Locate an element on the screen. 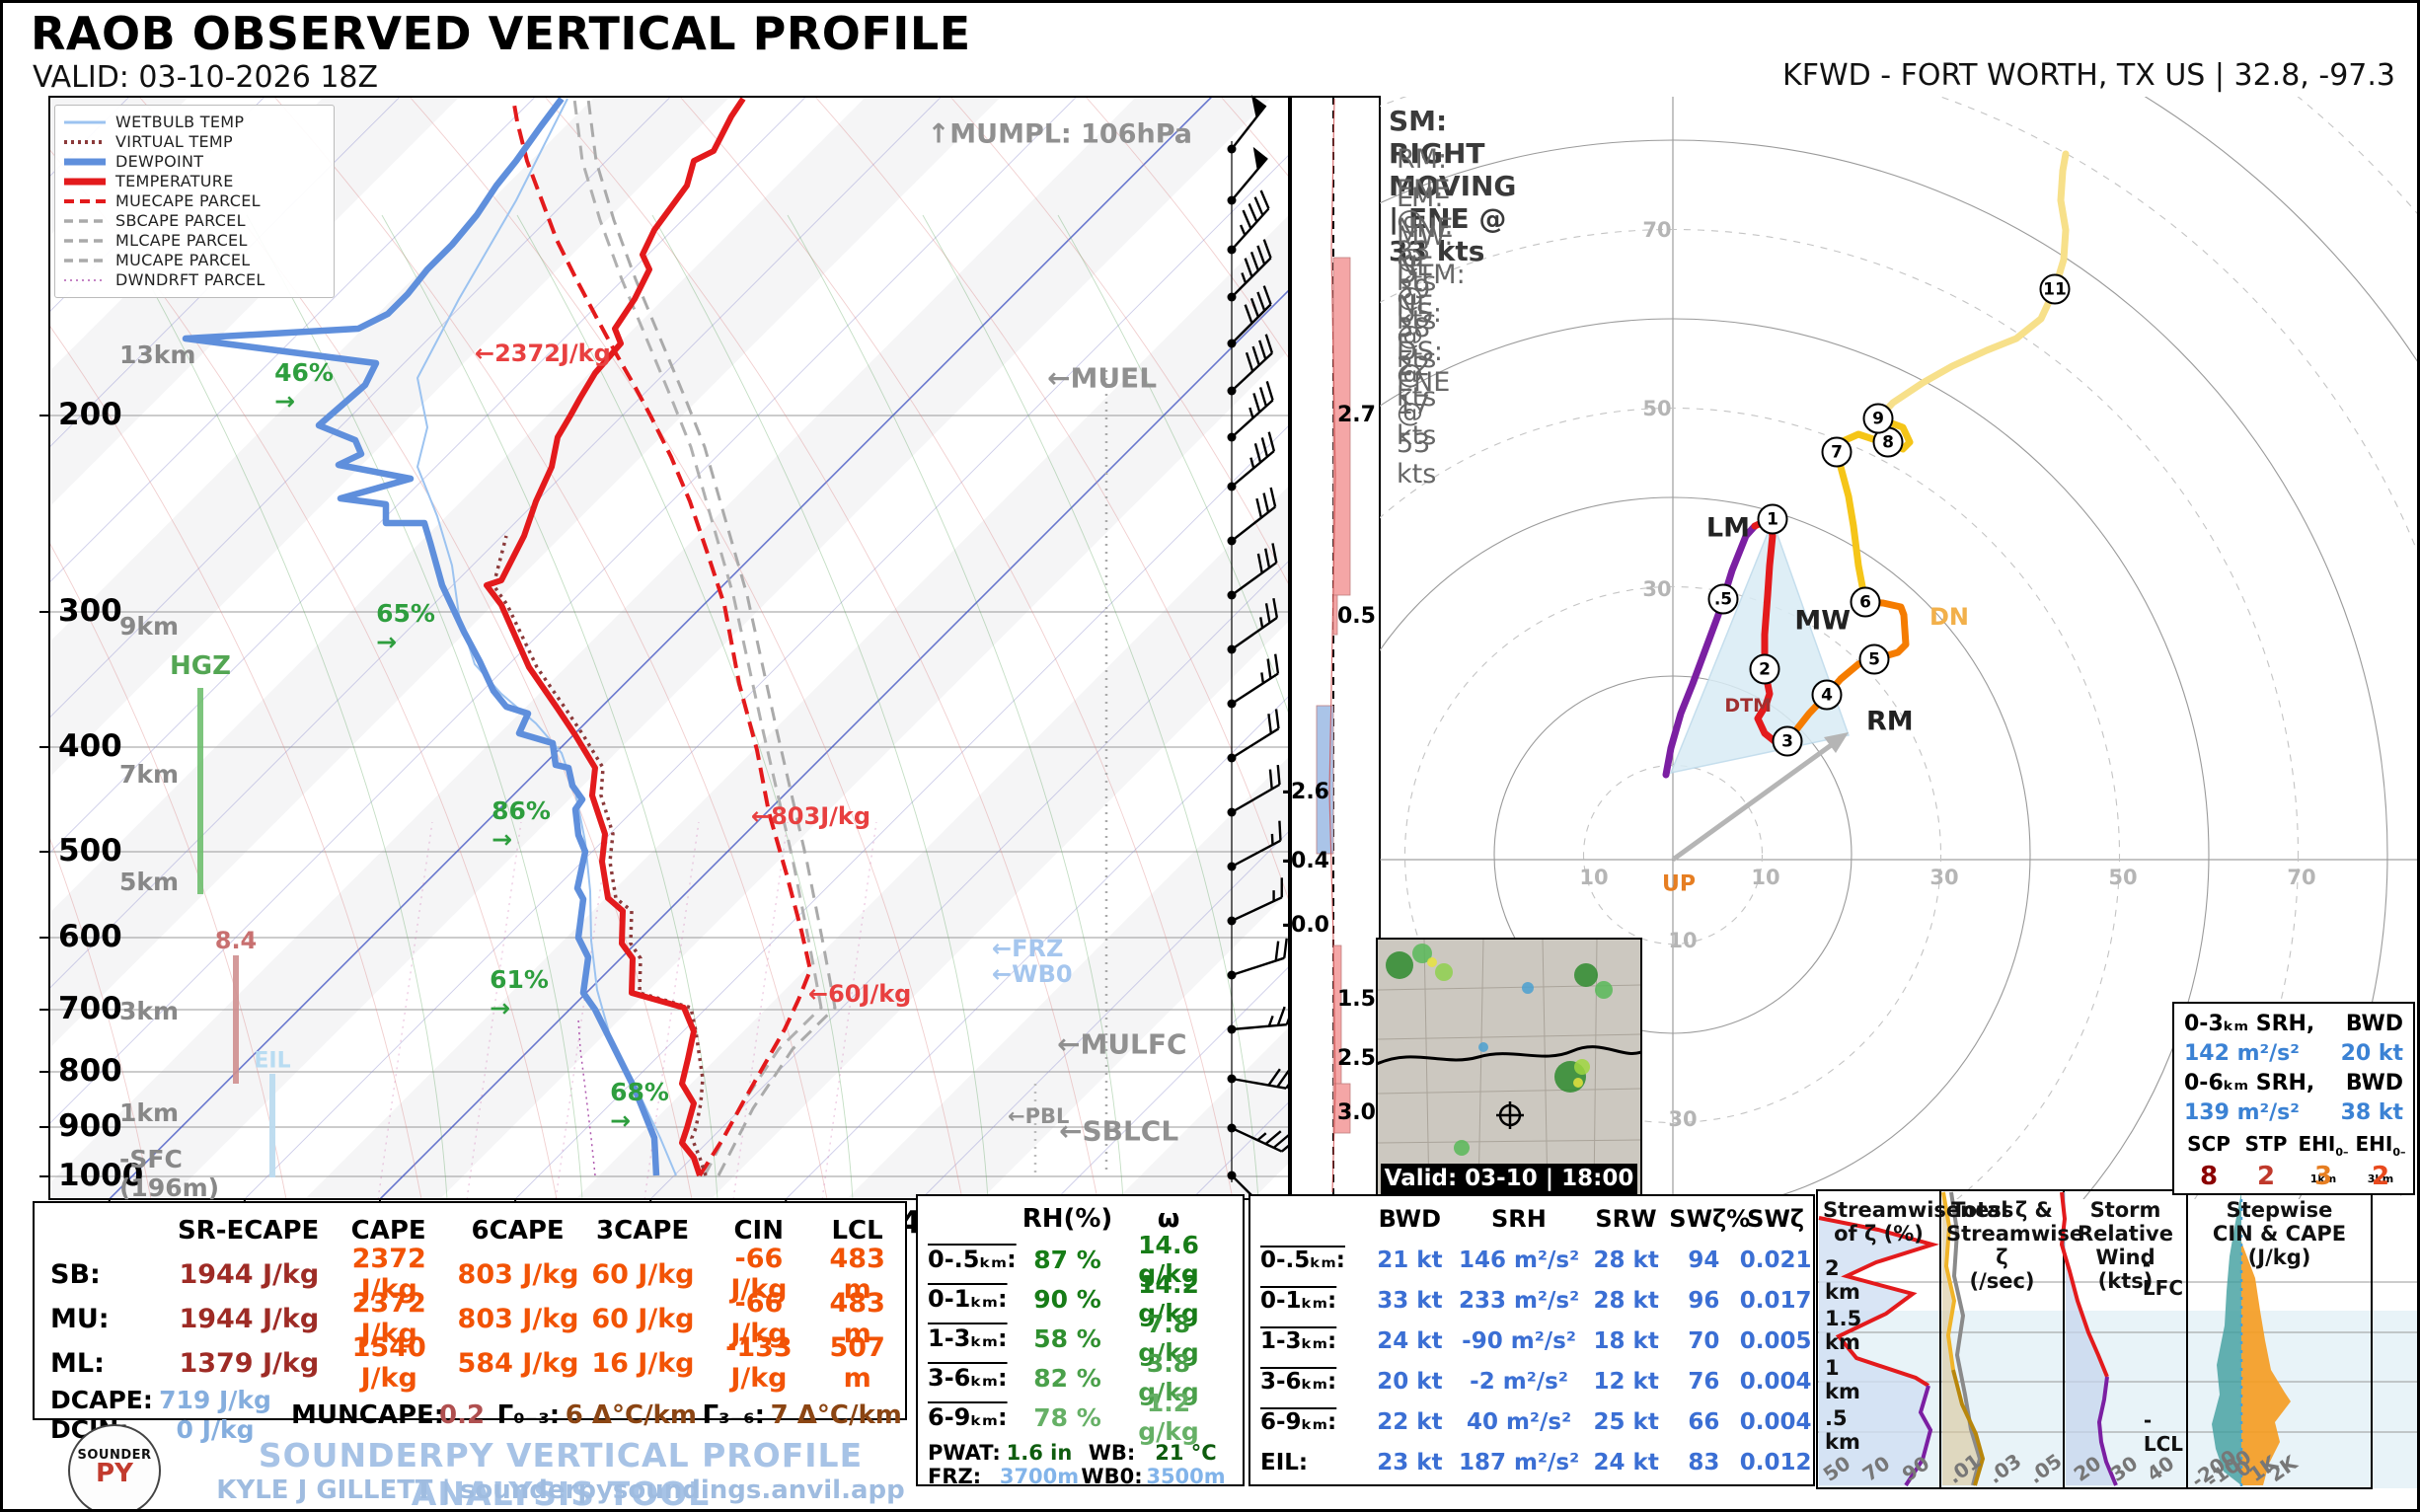 This screenshot has height=1512, width=2420. index-header: SCP is located at coordinates (2209, 1144).